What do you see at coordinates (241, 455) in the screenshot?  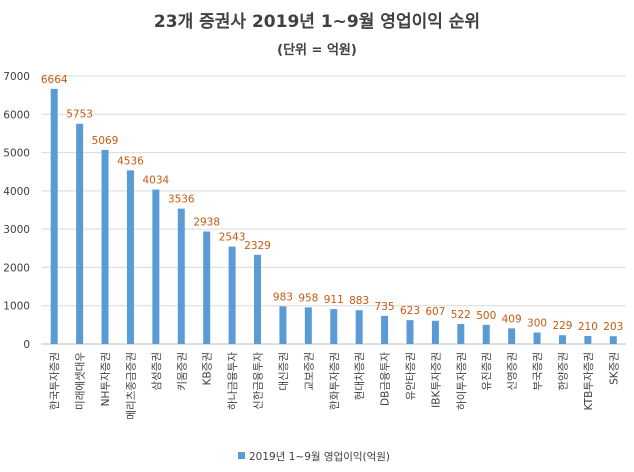 I see `legend-swatch` at bounding box center [241, 455].